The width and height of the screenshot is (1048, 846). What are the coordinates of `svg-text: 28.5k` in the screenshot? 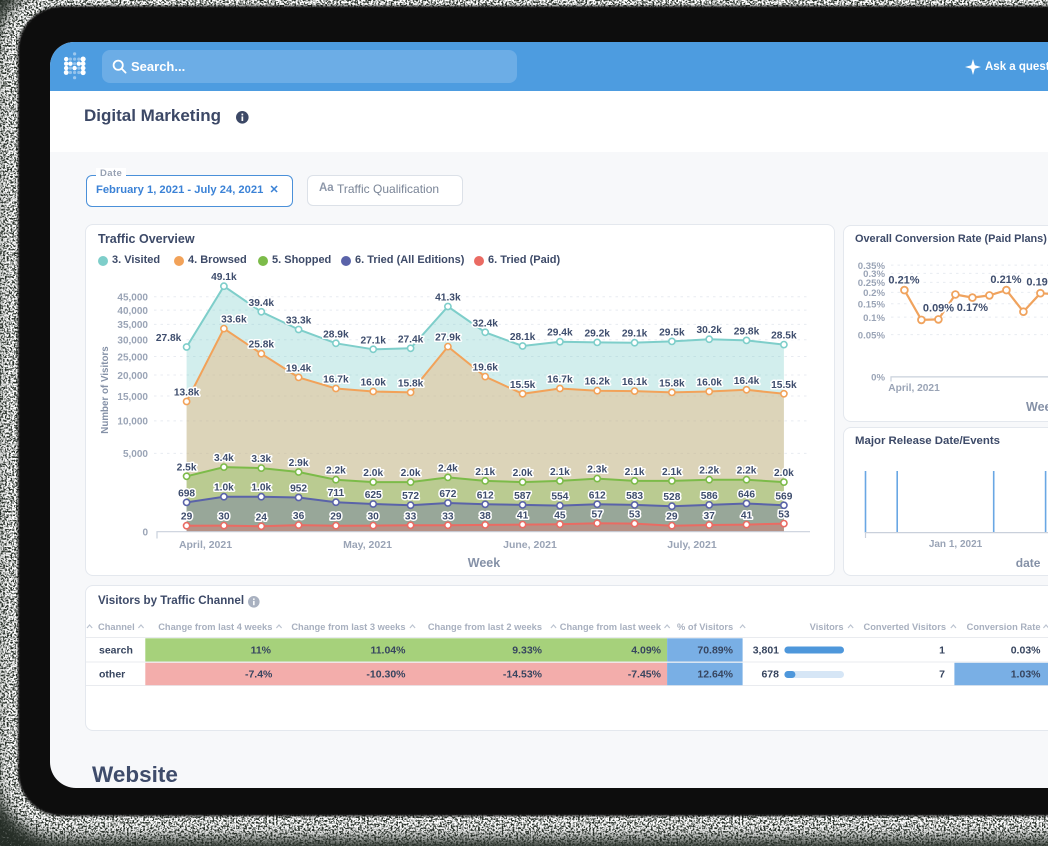 It's located at (784, 336).